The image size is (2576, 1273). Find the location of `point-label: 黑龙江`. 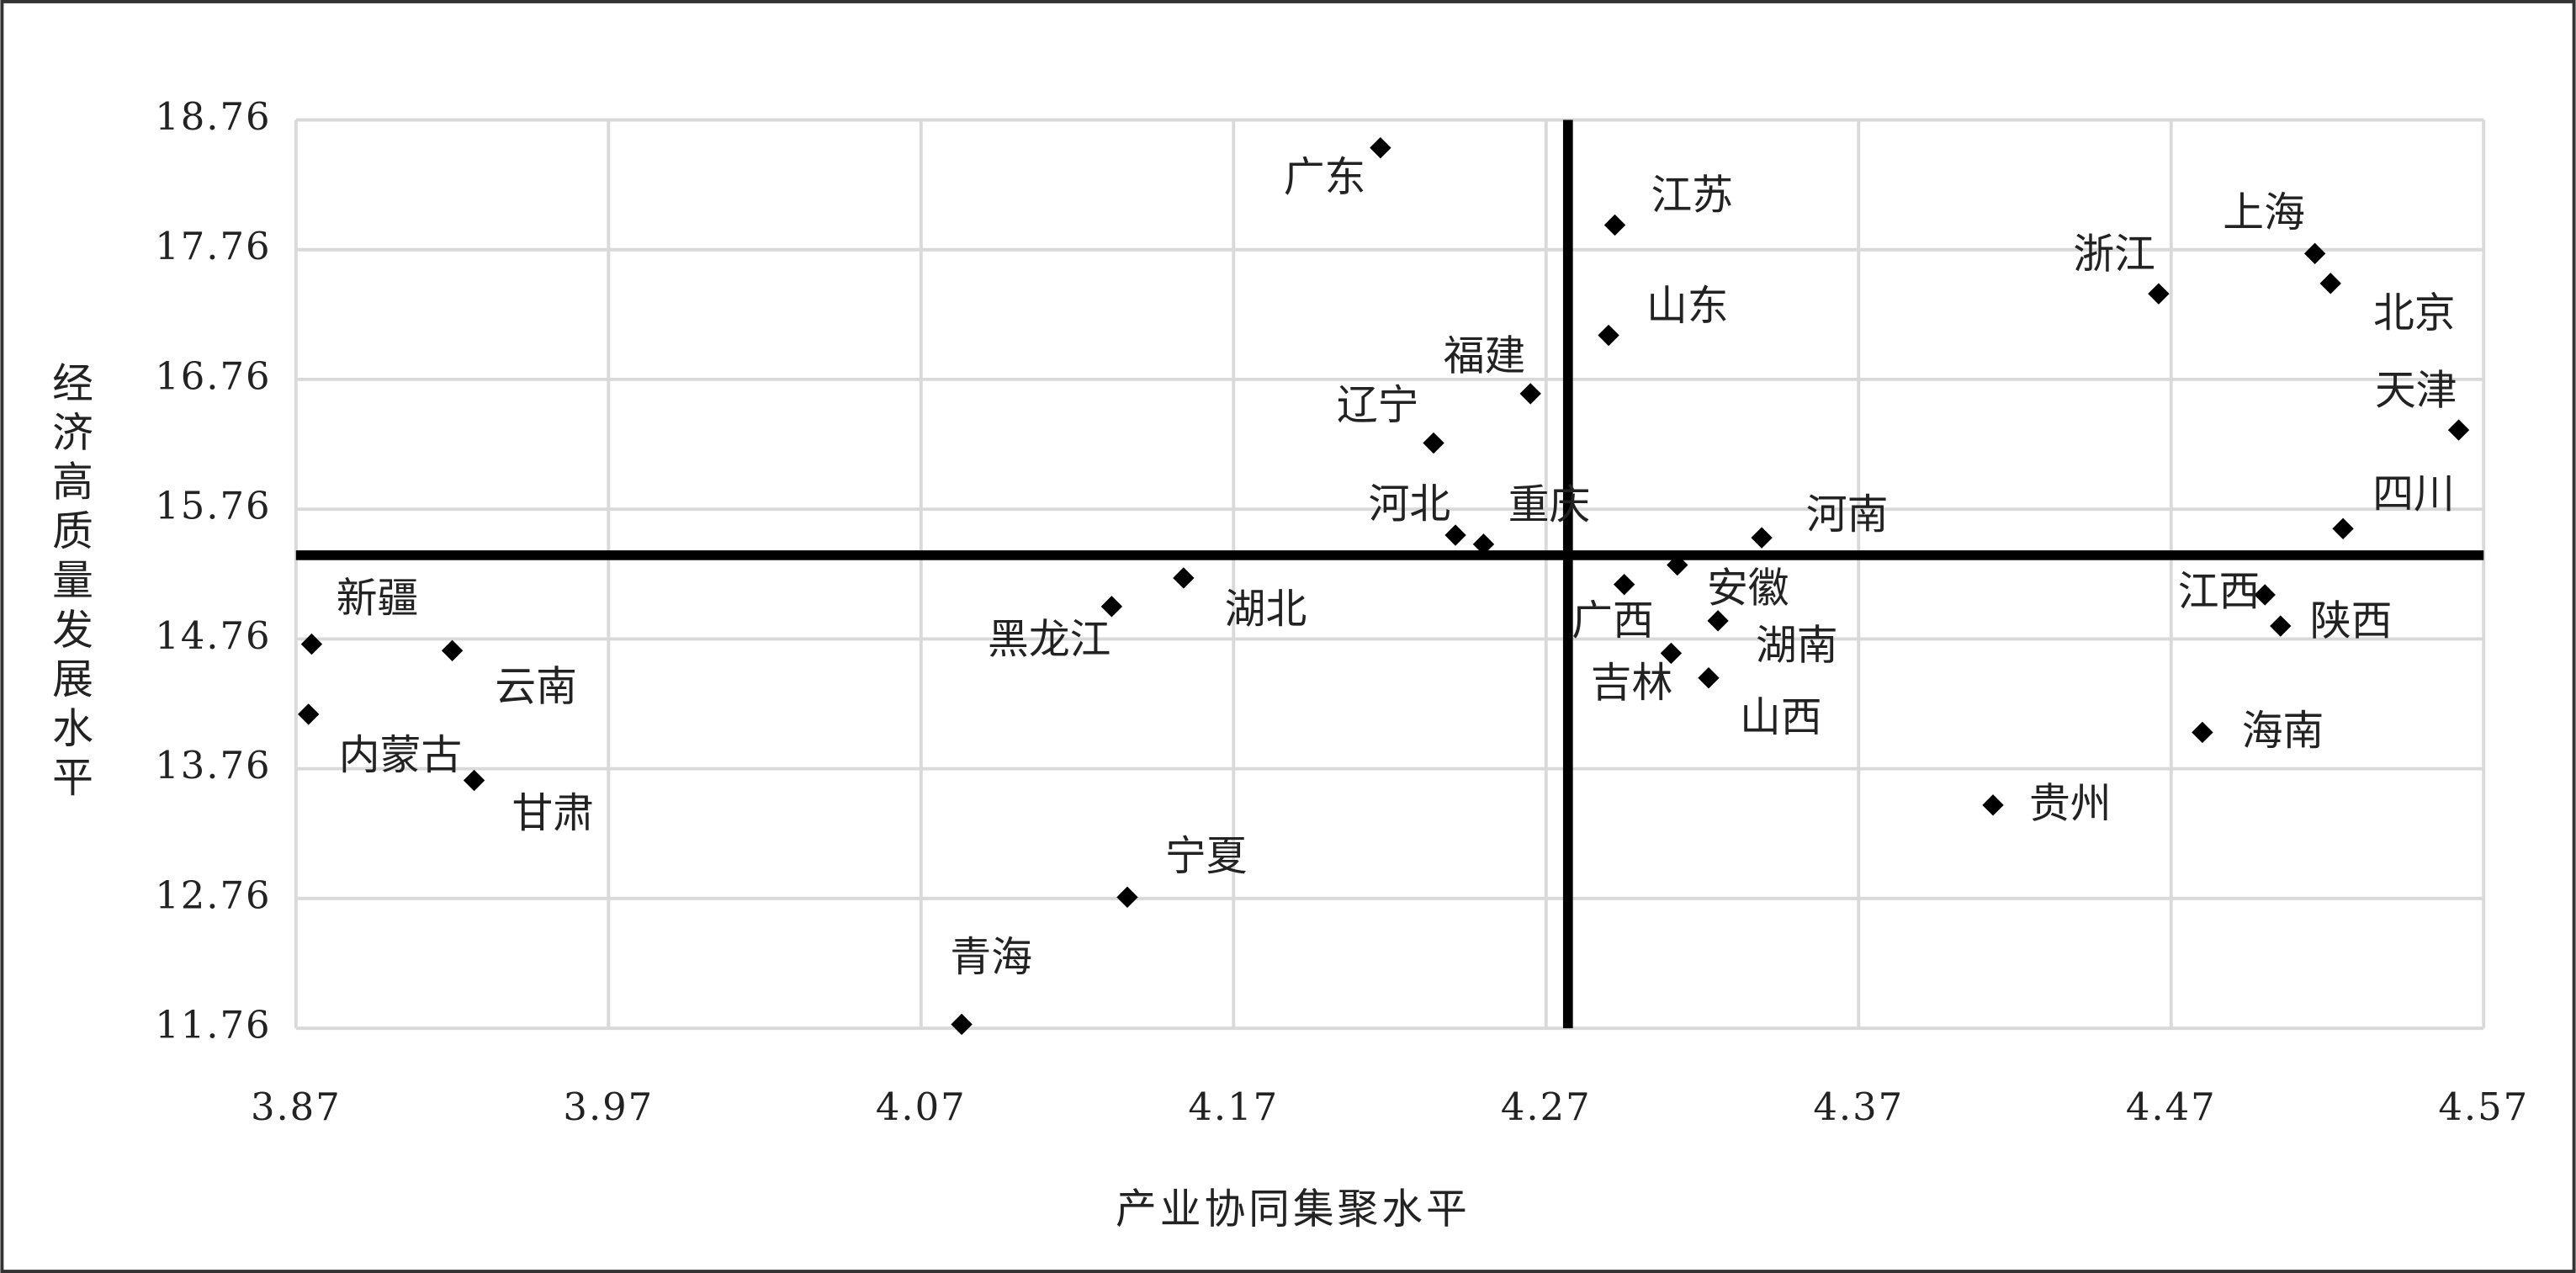

point-label: 黑龙江 is located at coordinates (1049, 639).